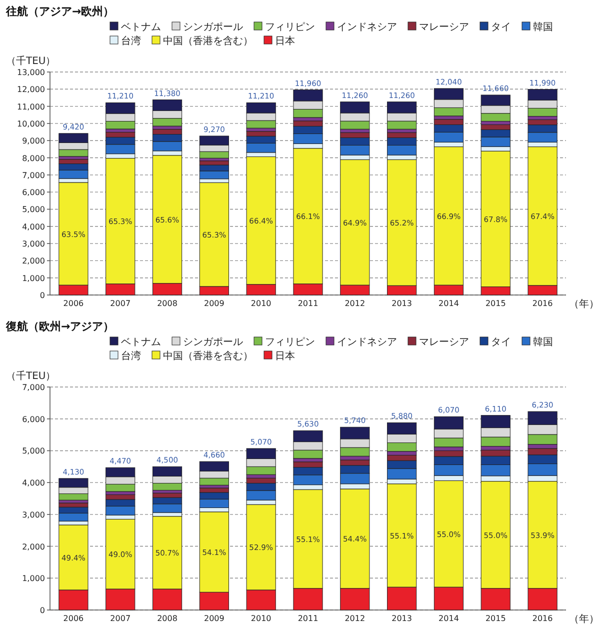  What do you see at coordinates (33, 158) in the screenshot?
I see `y-tick-label: 8,000` at bounding box center [33, 158].